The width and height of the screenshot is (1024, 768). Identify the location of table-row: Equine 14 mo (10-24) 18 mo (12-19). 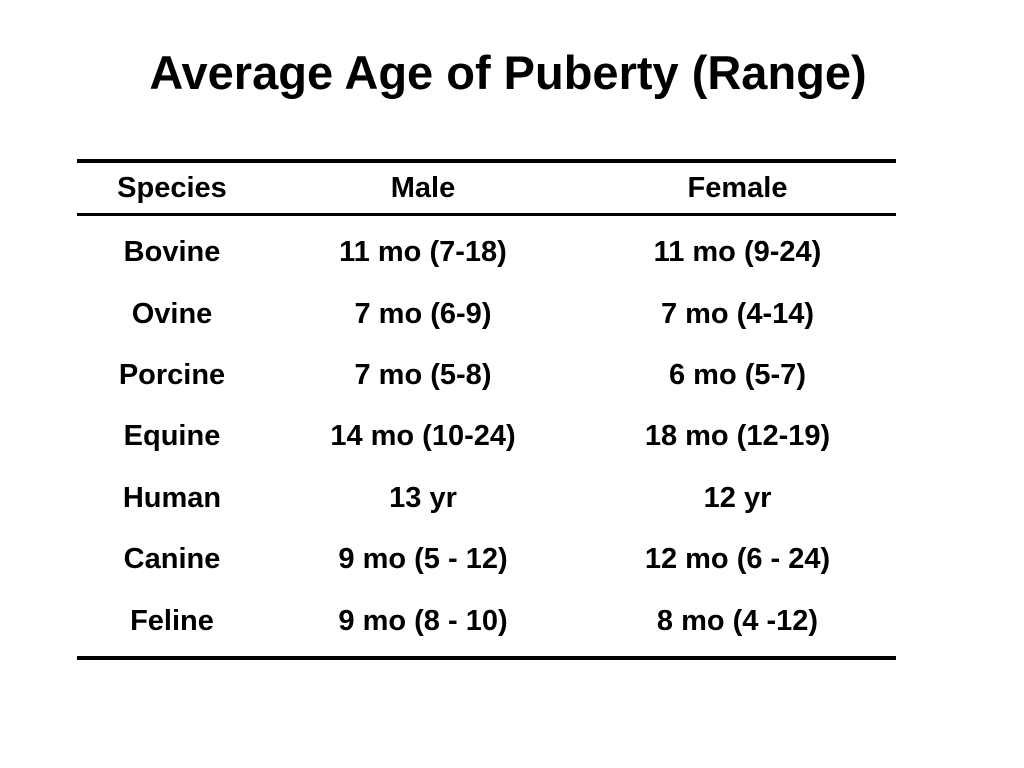
(486, 436).